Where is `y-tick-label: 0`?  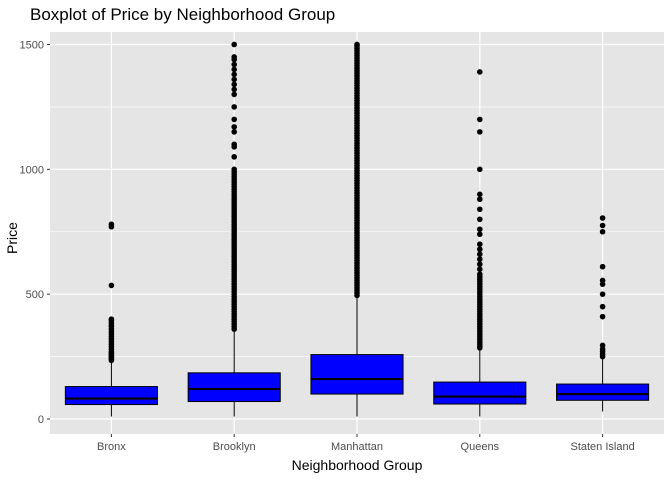
y-tick-label: 0 is located at coordinates (41, 420).